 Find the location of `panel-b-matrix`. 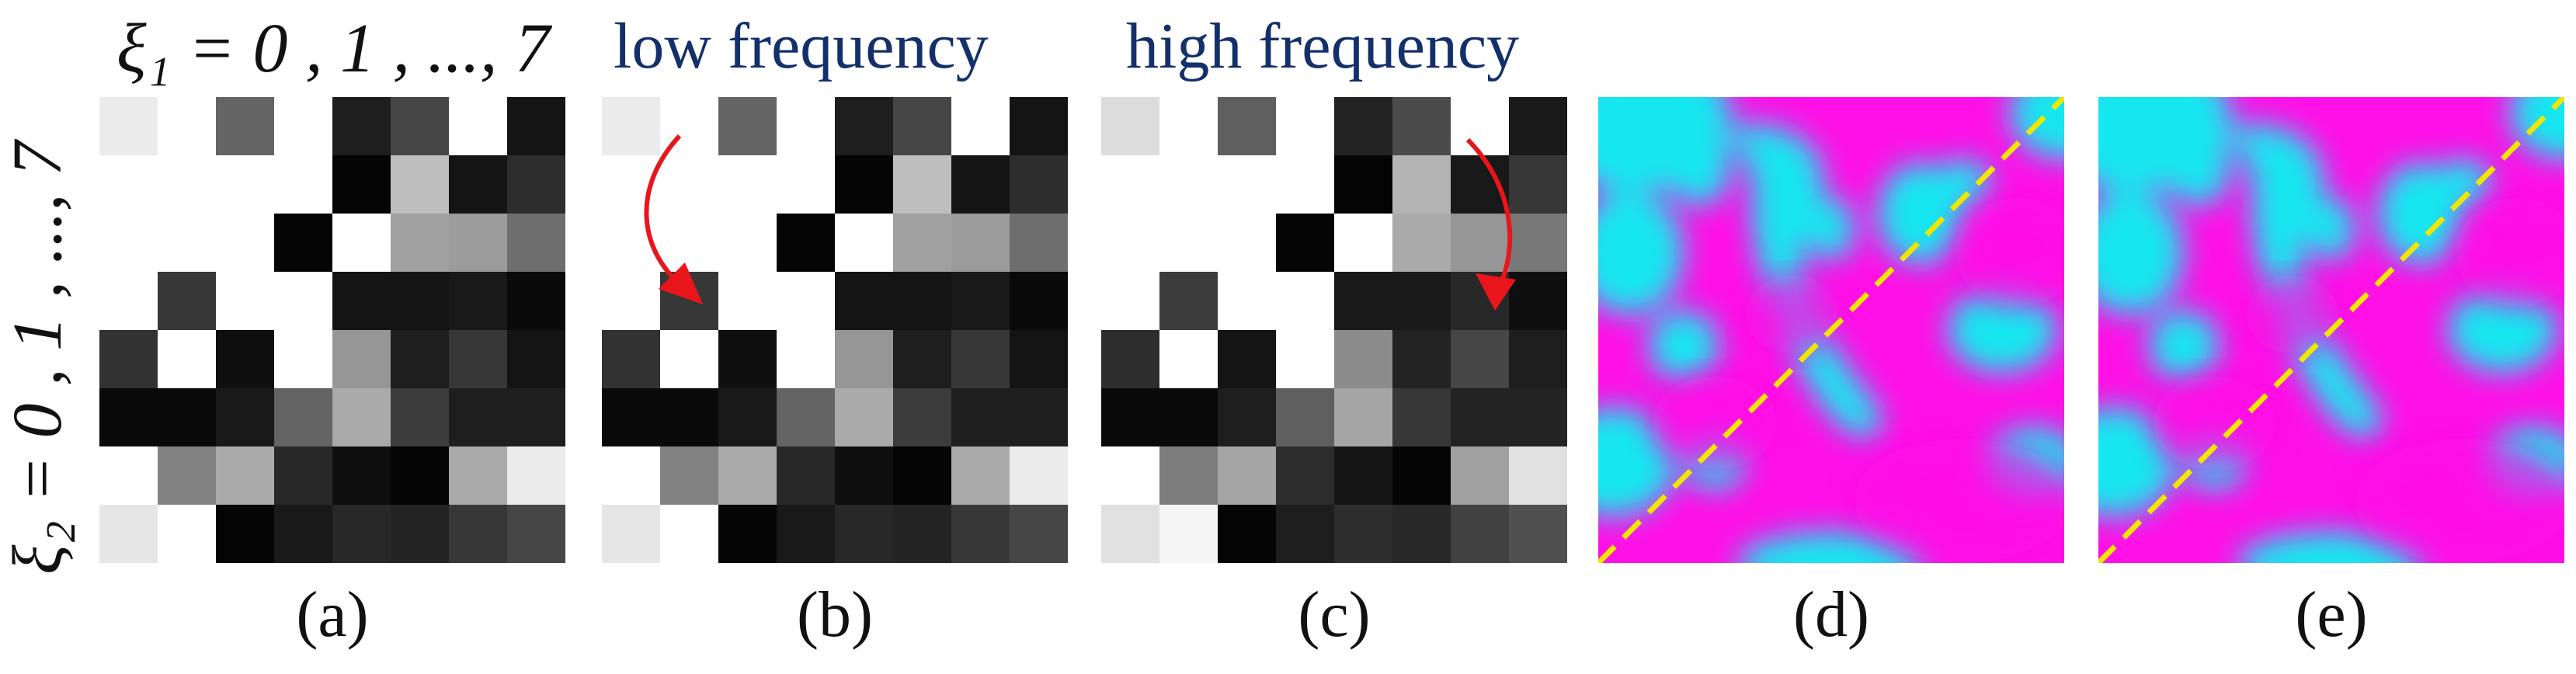

panel-b-matrix is located at coordinates (835, 330).